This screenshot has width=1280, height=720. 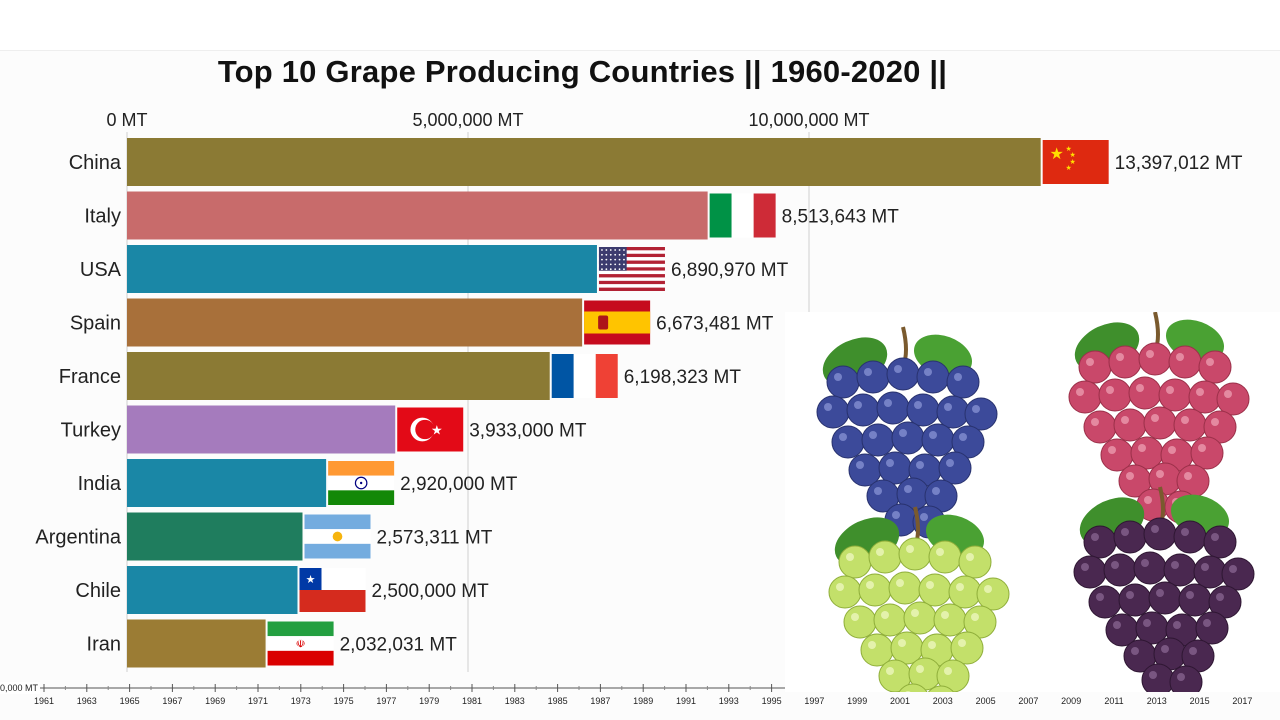 I want to click on timeline-year: 1993, so click(x=729, y=701).